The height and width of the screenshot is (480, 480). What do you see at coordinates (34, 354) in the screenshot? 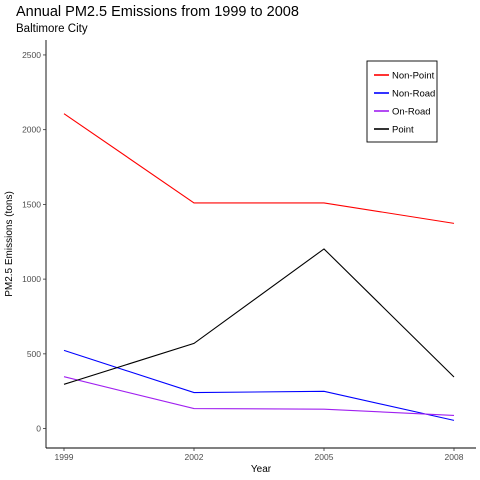
I see `y-tick-label: 500` at bounding box center [34, 354].